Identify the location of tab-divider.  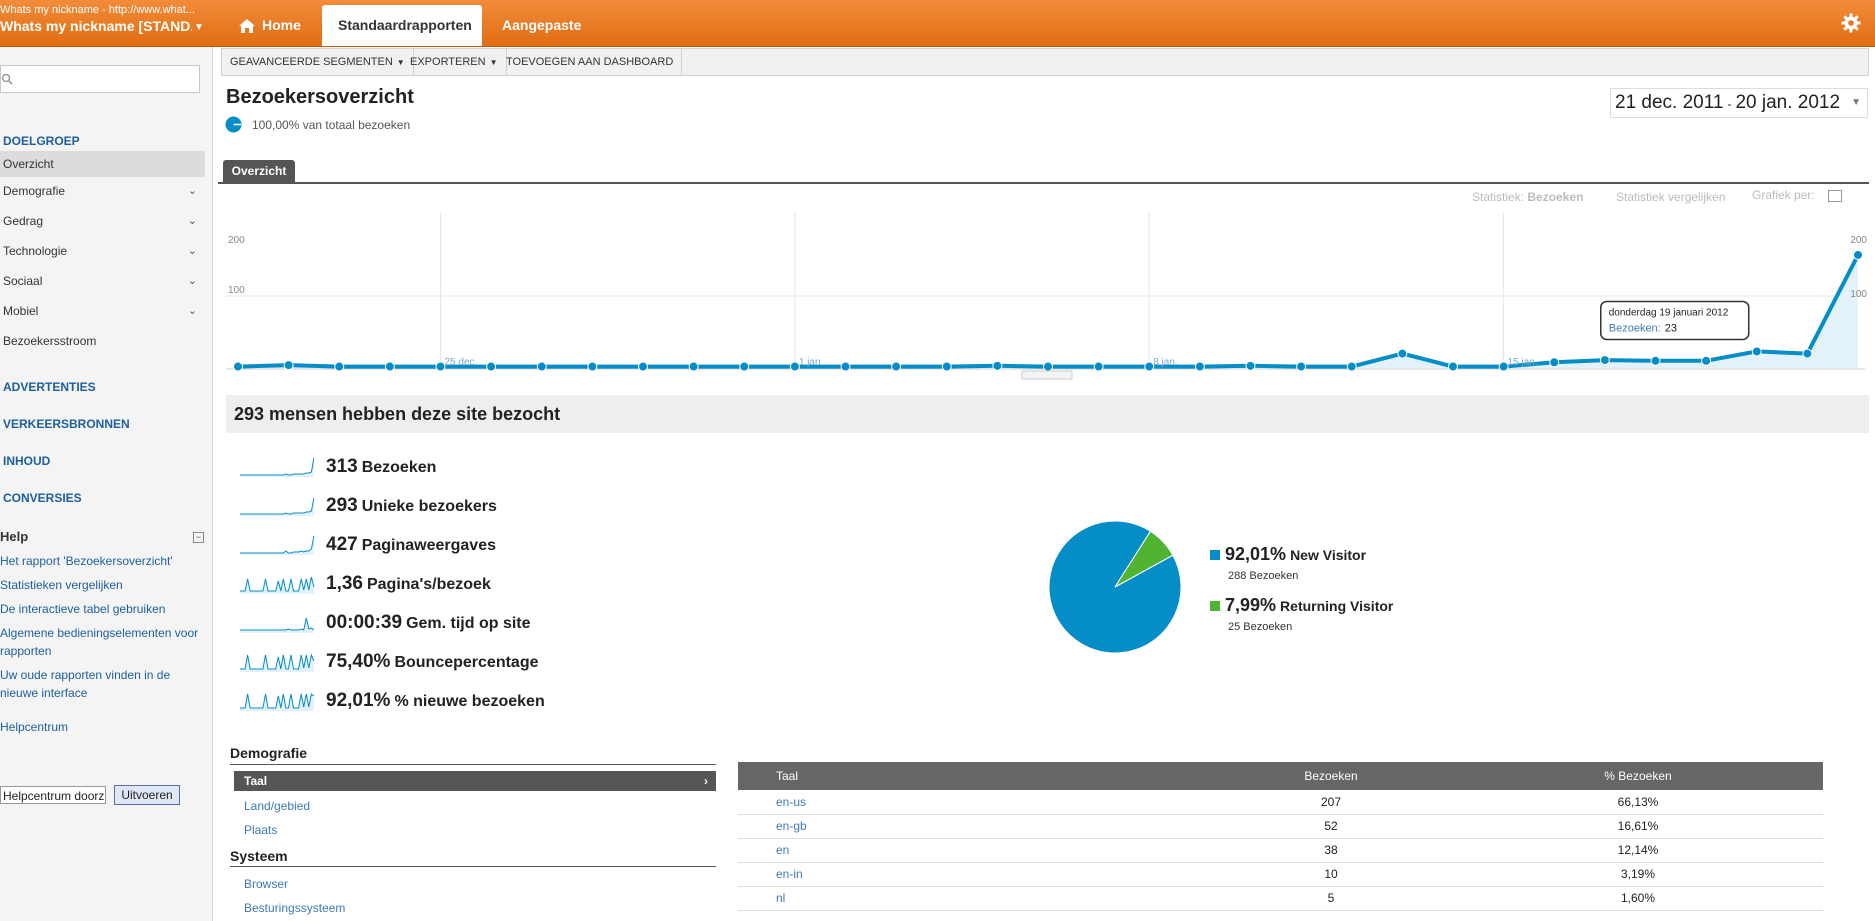
(1043, 183).